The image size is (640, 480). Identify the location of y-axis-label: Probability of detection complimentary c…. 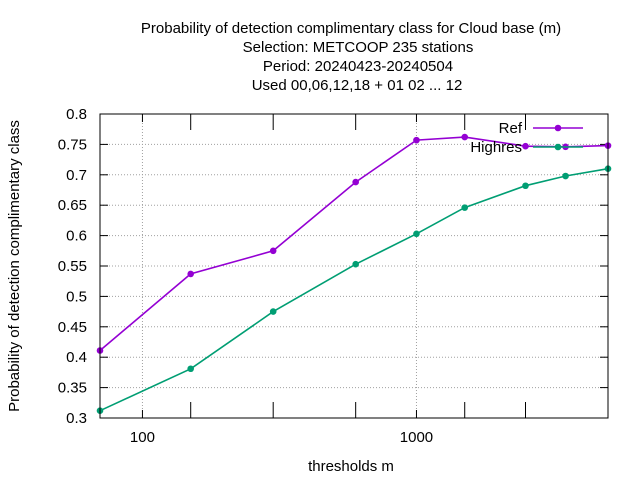
(14, 266).